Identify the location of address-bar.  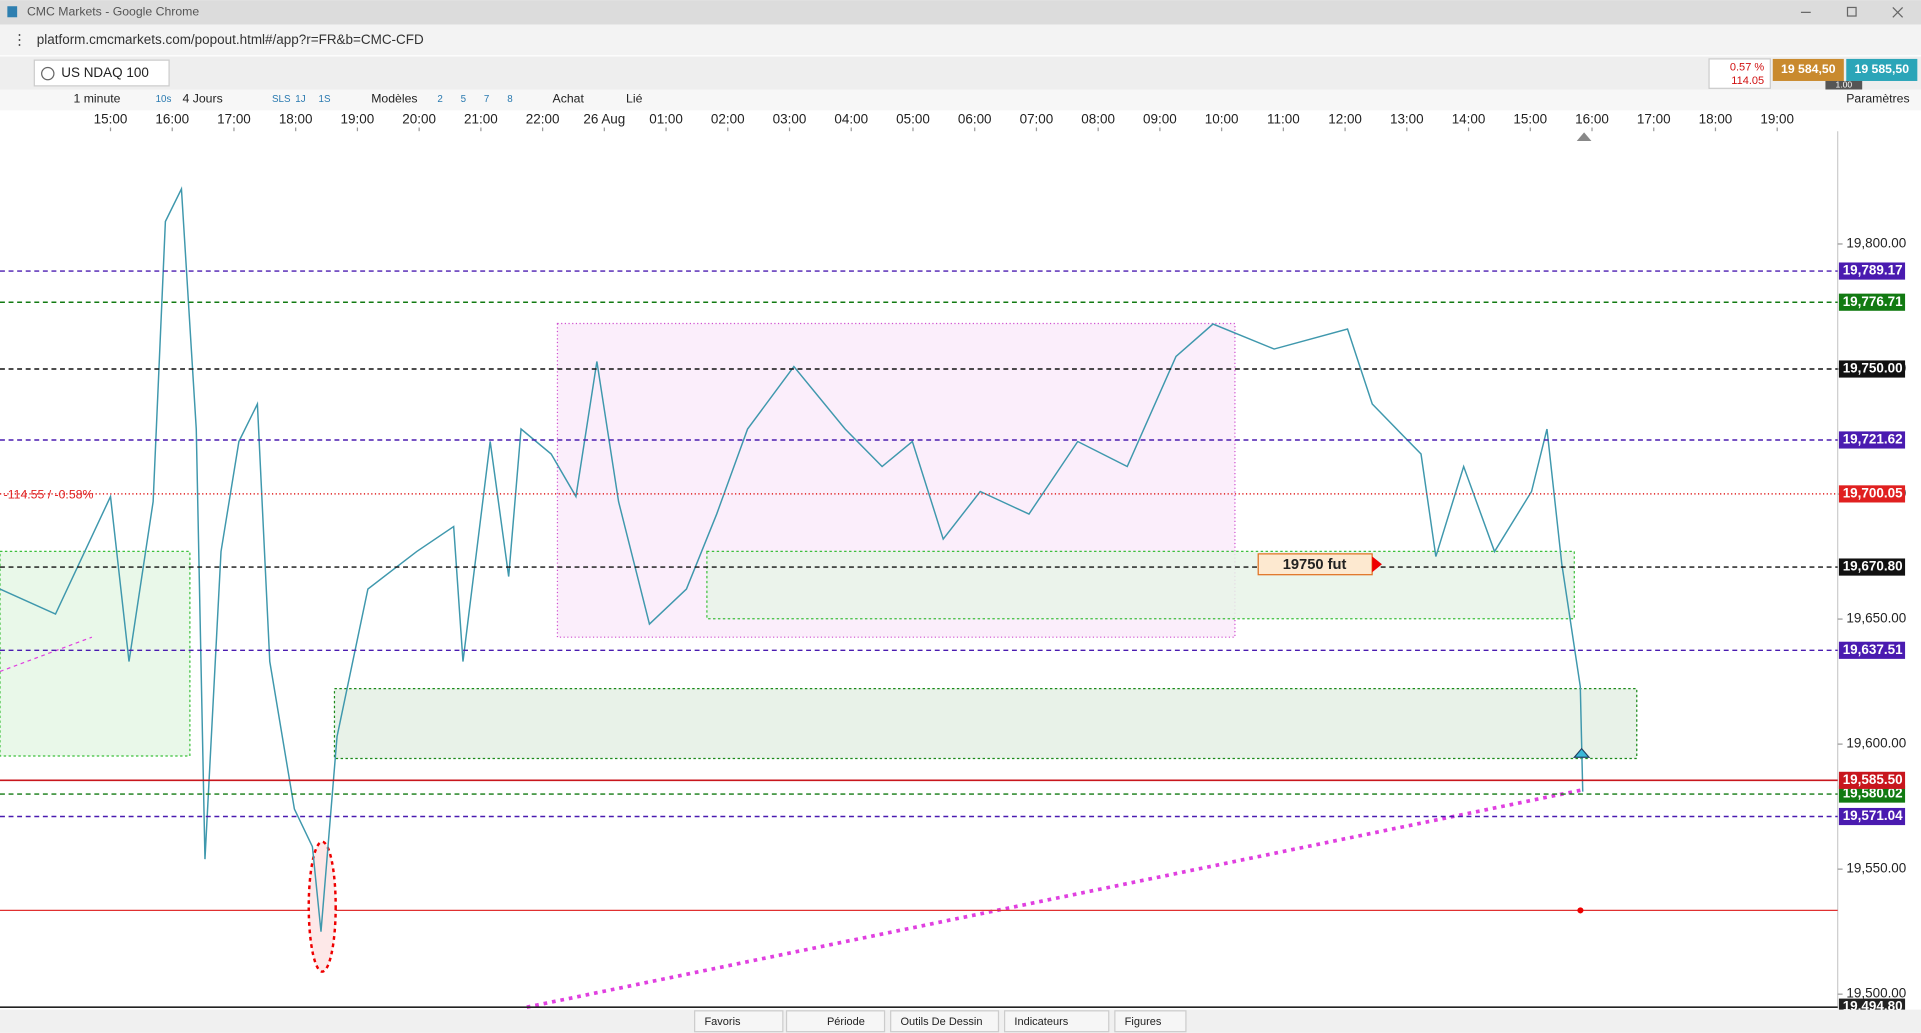
(960, 40).